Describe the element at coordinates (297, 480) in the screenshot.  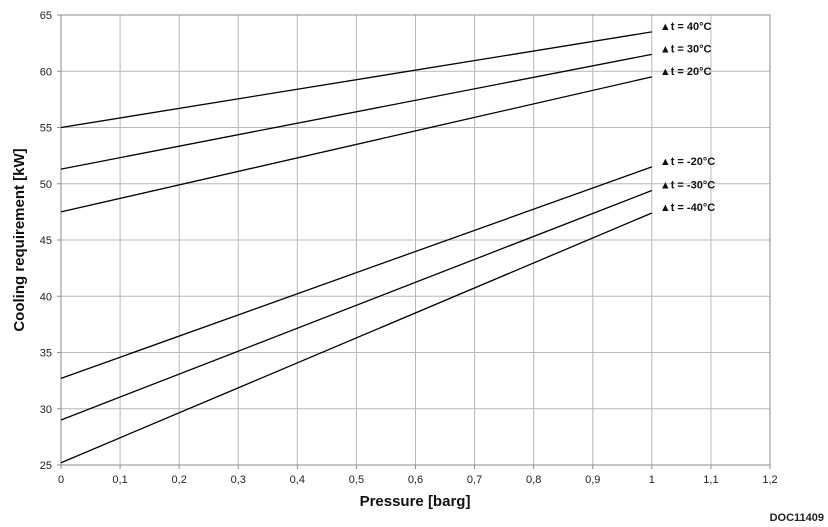
I see `x-tick-label: 0,4` at that location.